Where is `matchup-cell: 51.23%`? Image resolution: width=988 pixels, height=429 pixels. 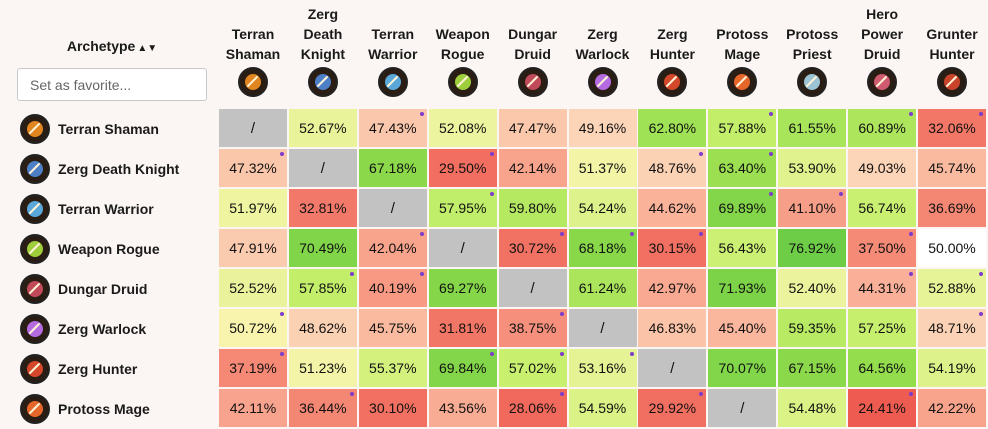
matchup-cell: 51.23% is located at coordinates (322, 368).